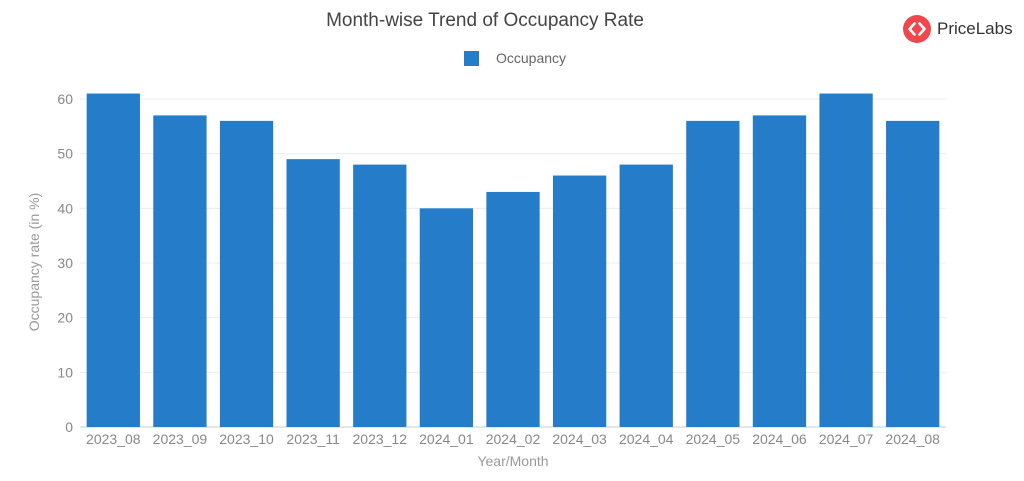 The height and width of the screenshot is (481, 1024). I want to click on x-tick-label: 2024_03, so click(579, 439).